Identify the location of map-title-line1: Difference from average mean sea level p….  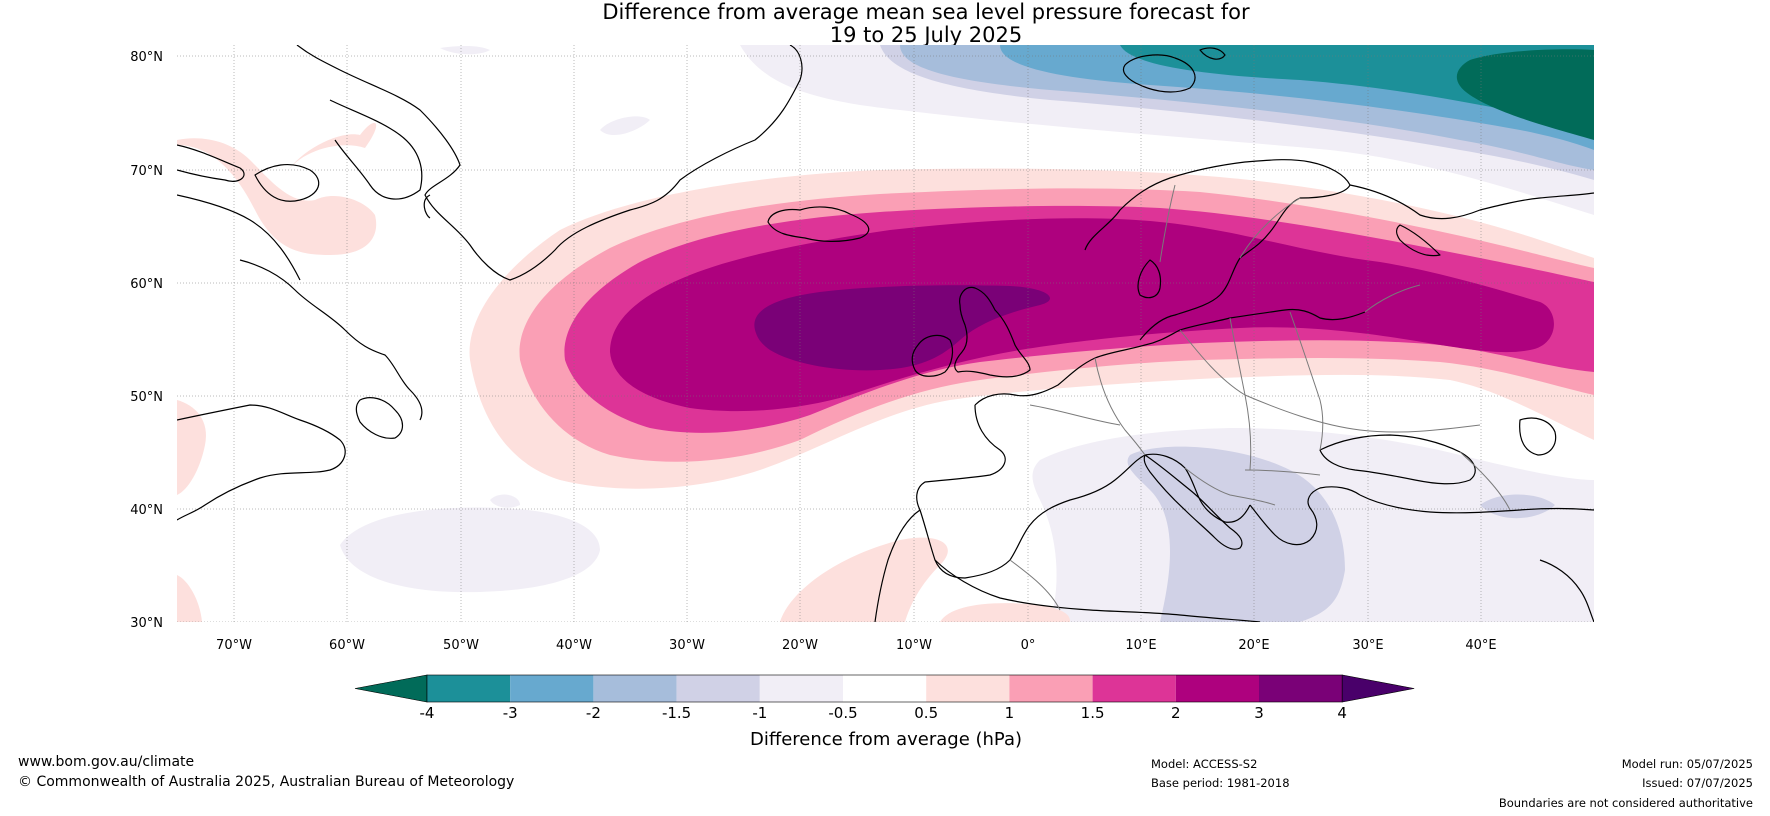
(926, 12).